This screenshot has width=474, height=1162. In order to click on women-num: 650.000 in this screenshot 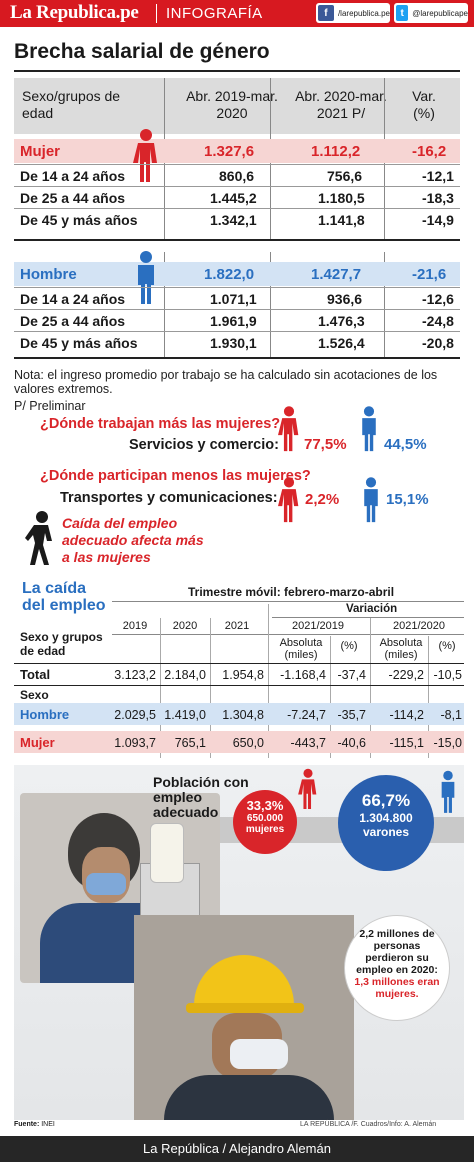, I will do `click(265, 818)`.